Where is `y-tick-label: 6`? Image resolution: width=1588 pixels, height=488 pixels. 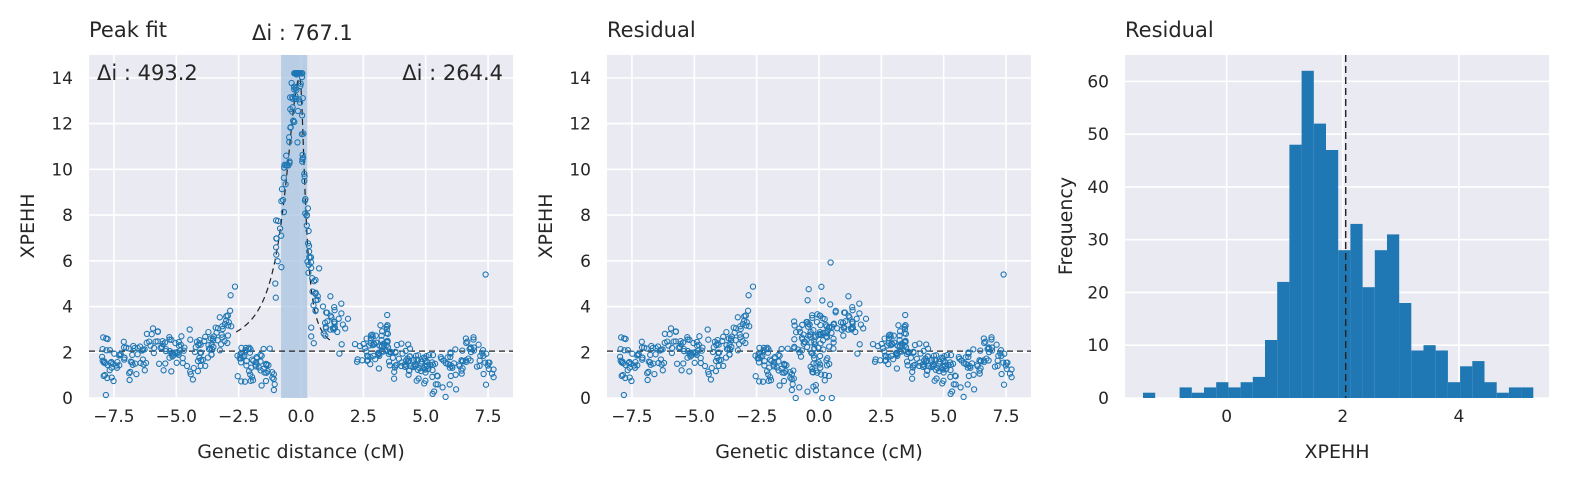
y-tick-label: 6 is located at coordinates (67, 262).